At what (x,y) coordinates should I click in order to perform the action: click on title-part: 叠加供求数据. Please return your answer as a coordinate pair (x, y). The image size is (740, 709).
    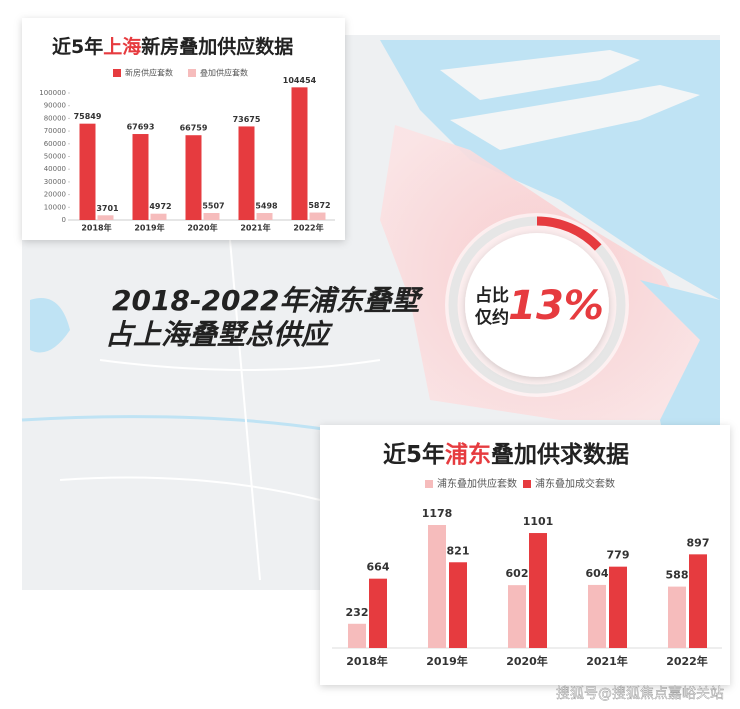
    Looking at the image, I should click on (560, 454).